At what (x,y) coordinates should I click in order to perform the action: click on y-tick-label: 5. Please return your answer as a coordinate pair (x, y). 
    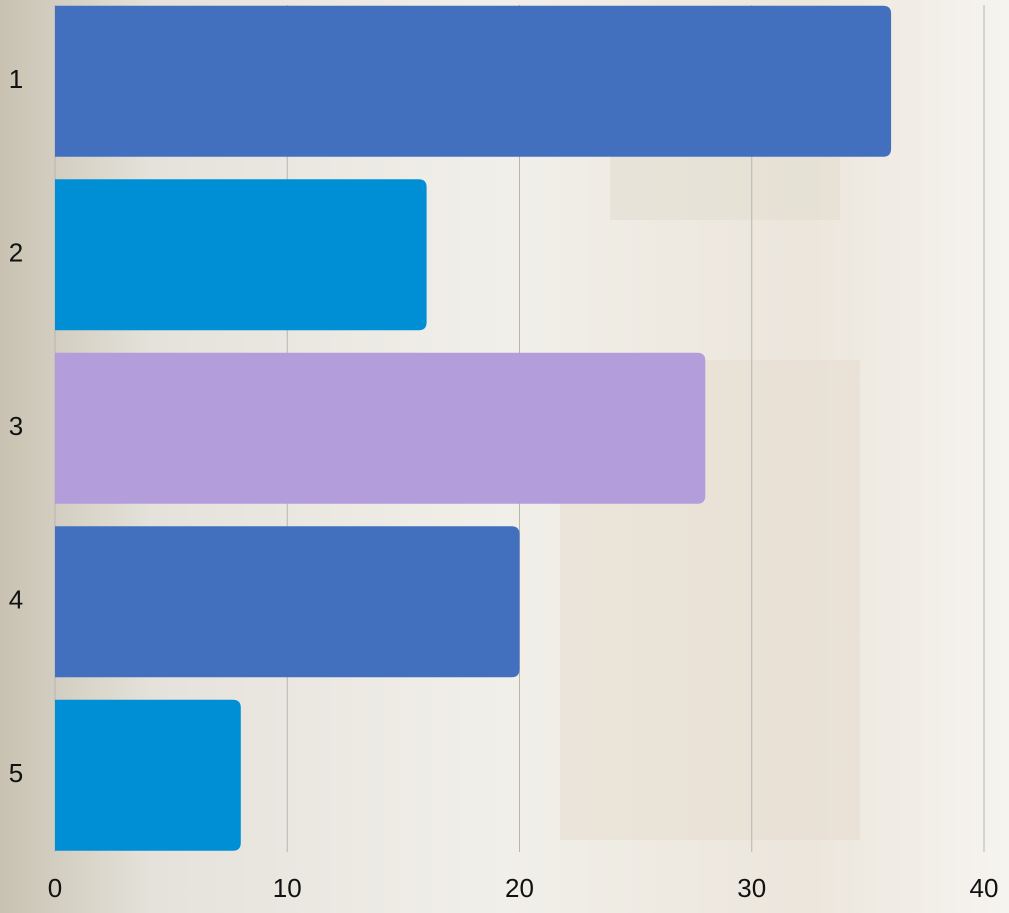
    Looking at the image, I should click on (16, 773).